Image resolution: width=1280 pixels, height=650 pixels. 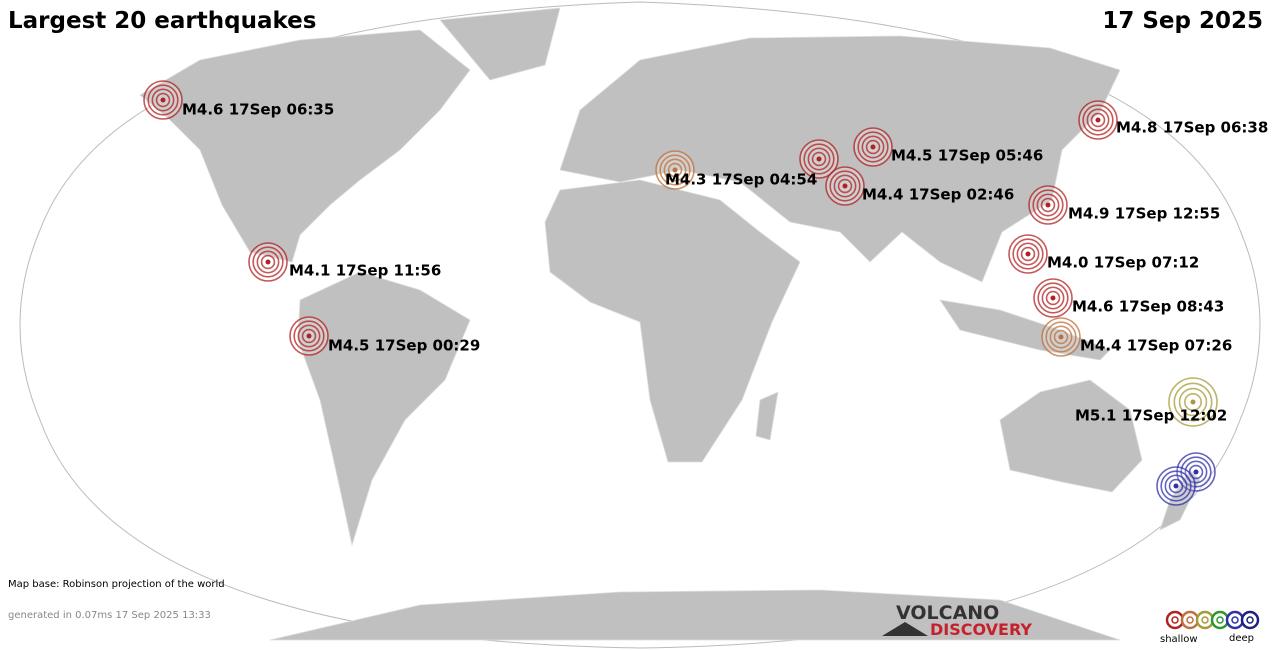 I want to click on quake-label: M4.4 17Sep 02:46, so click(x=938, y=195).